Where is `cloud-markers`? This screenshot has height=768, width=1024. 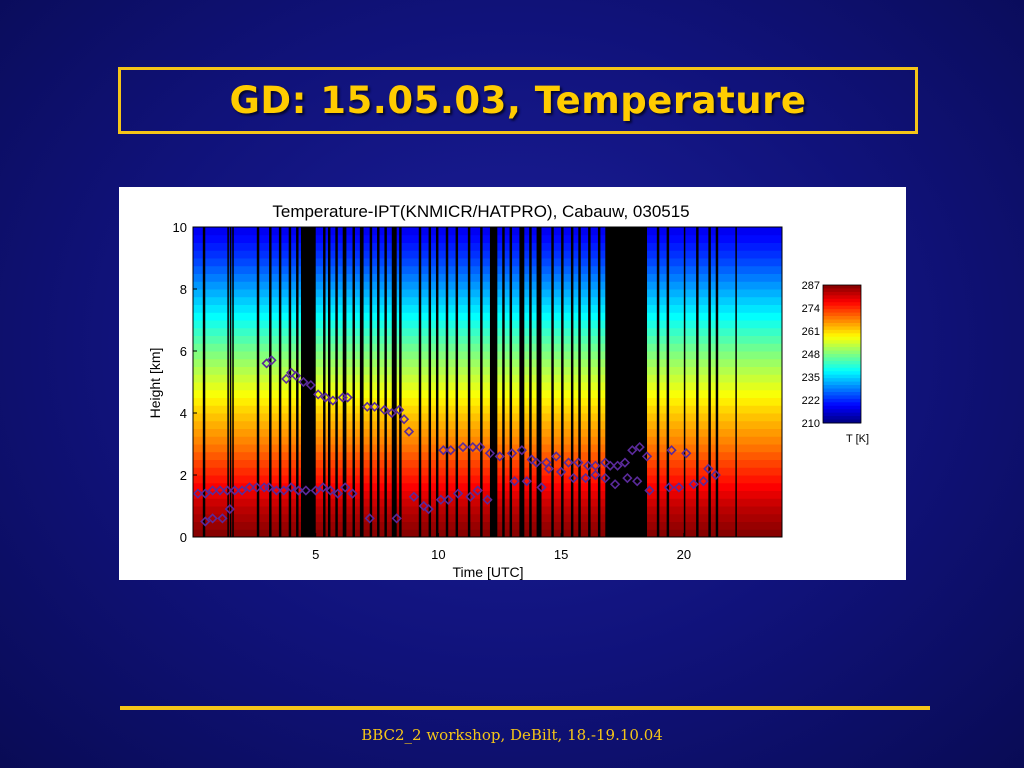
cloud-markers is located at coordinates (456, 441).